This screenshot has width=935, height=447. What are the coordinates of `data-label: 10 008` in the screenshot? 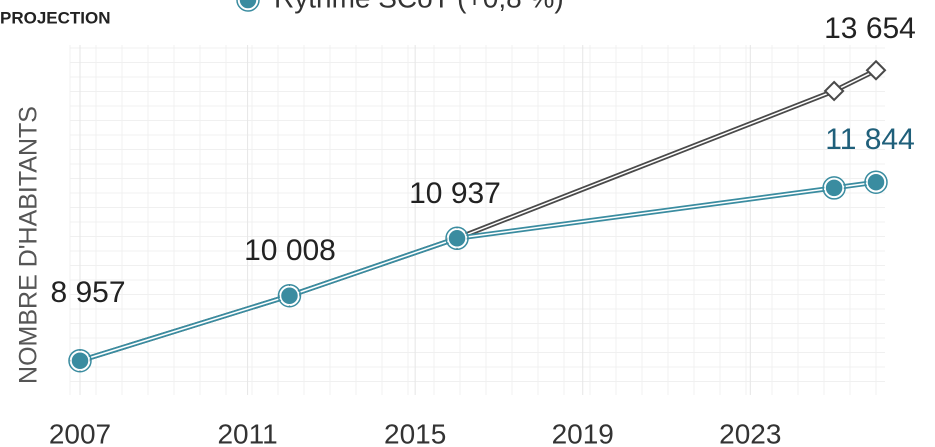 It's located at (290, 250).